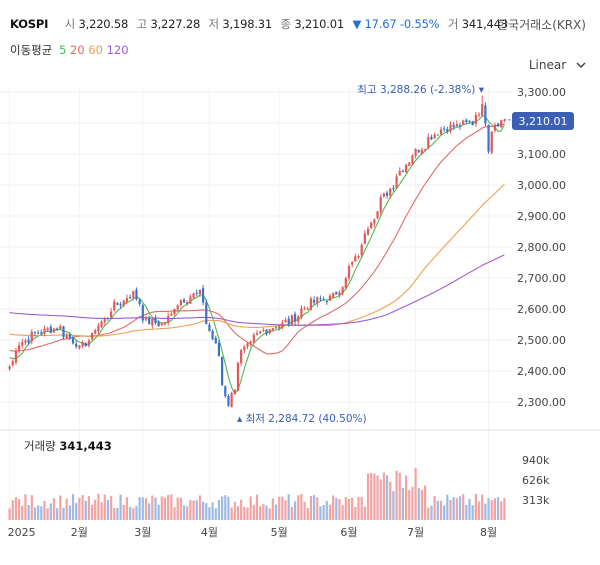 This screenshot has height=565, width=600. What do you see at coordinates (420, 90) in the screenshot?
I see `high-annotation: 최고 3,288.26 (-2.38%) ▾` at bounding box center [420, 90].